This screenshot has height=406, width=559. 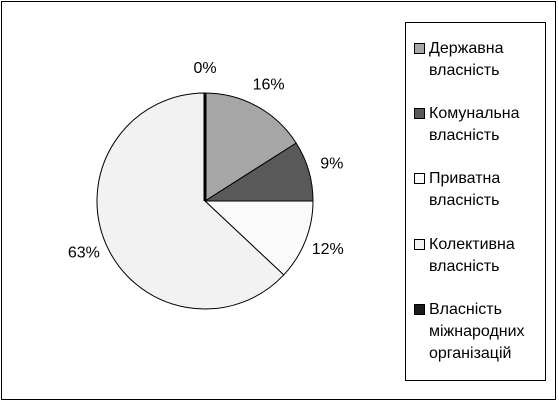 I want to click on legend-label: Комунальна власність, so click(x=474, y=125).